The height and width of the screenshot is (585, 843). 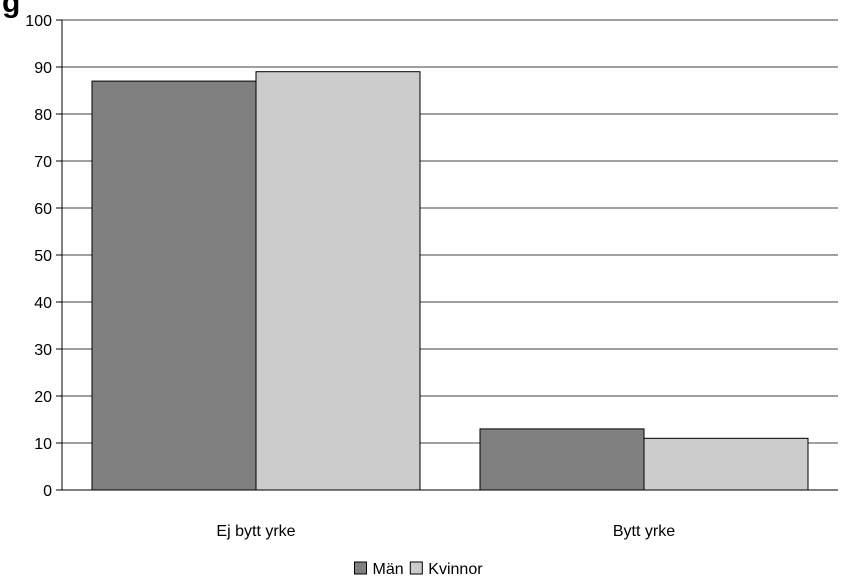 What do you see at coordinates (43, 209) in the screenshot?
I see `y-tick-label: 60` at bounding box center [43, 209].